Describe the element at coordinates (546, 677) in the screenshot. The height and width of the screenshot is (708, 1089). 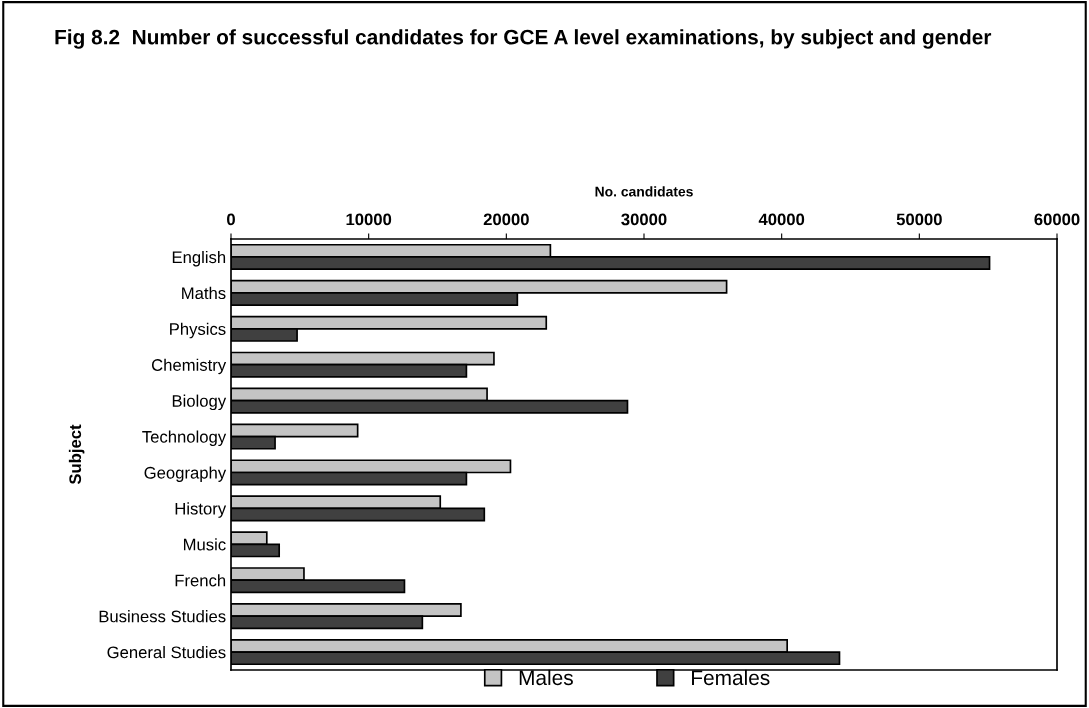
I see `legend-label: Males` at that location.